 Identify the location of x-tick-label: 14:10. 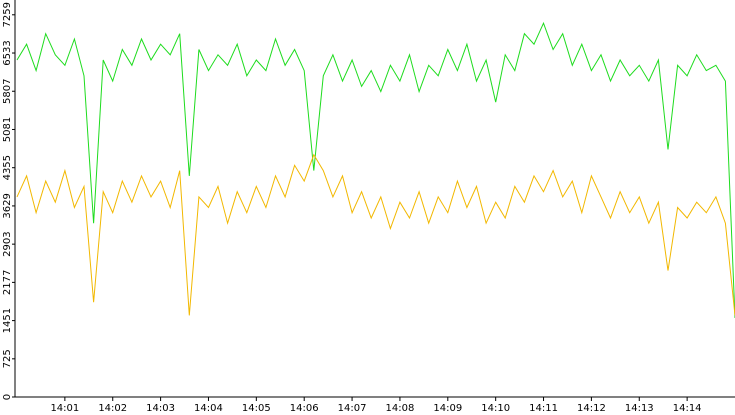
(495, 408).